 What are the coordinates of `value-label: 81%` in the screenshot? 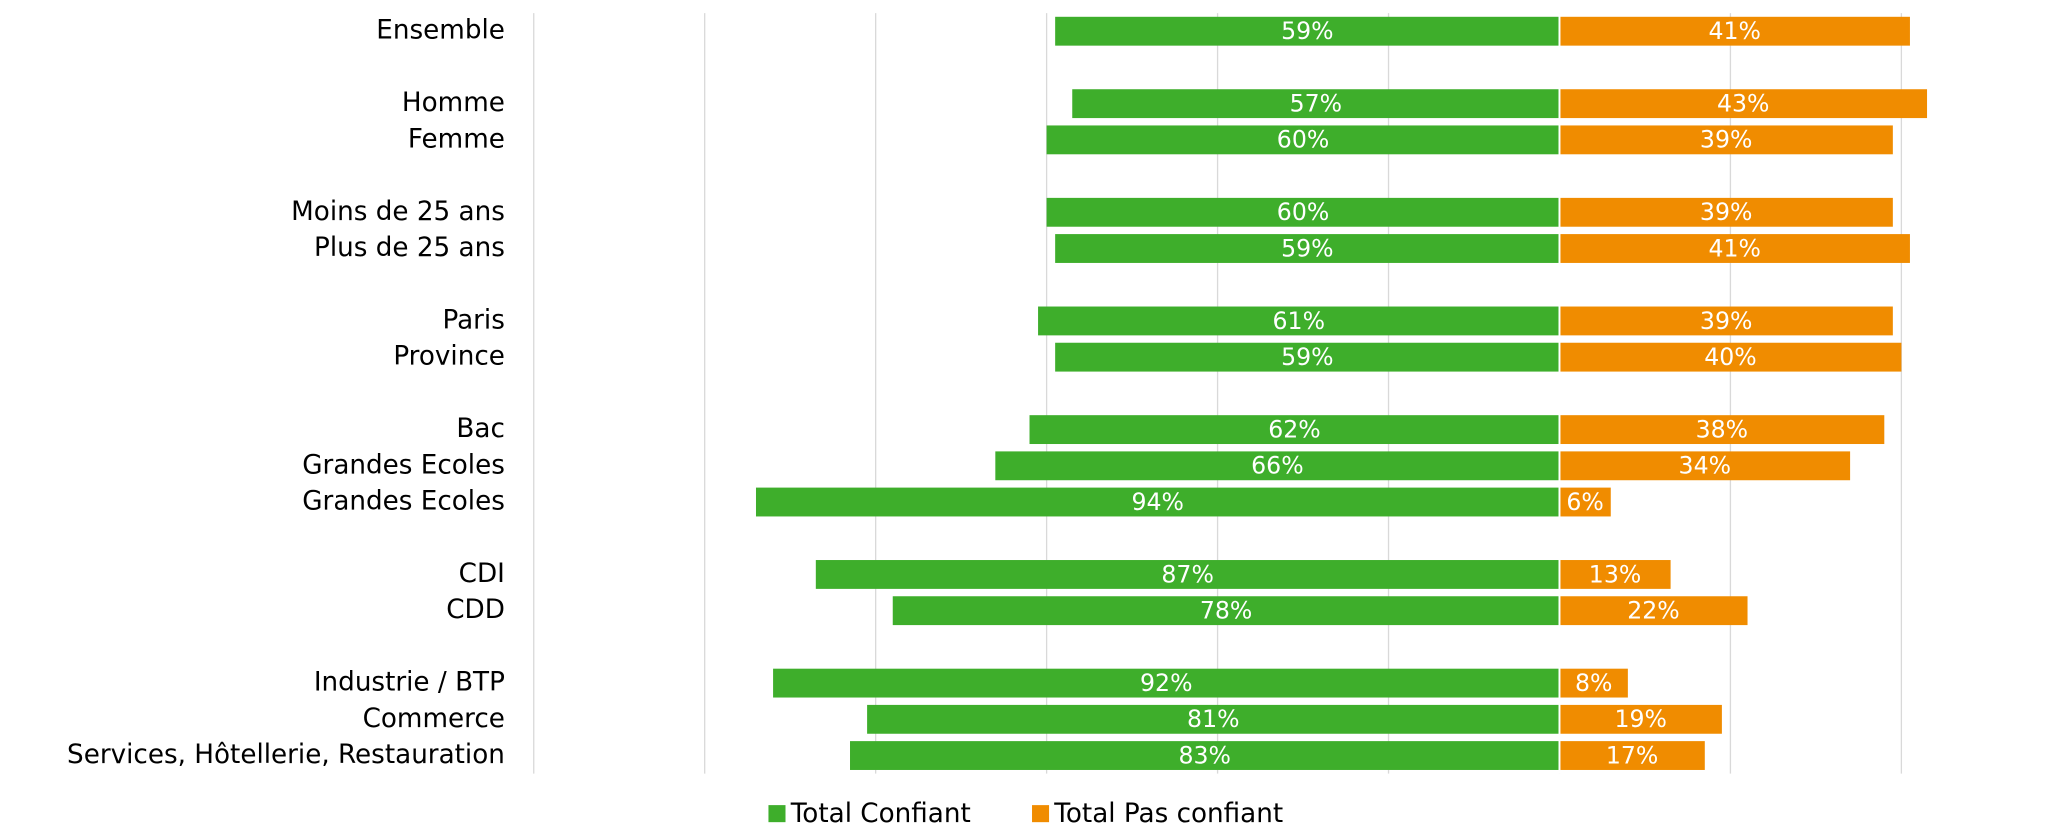 It's located at (1213, 719).